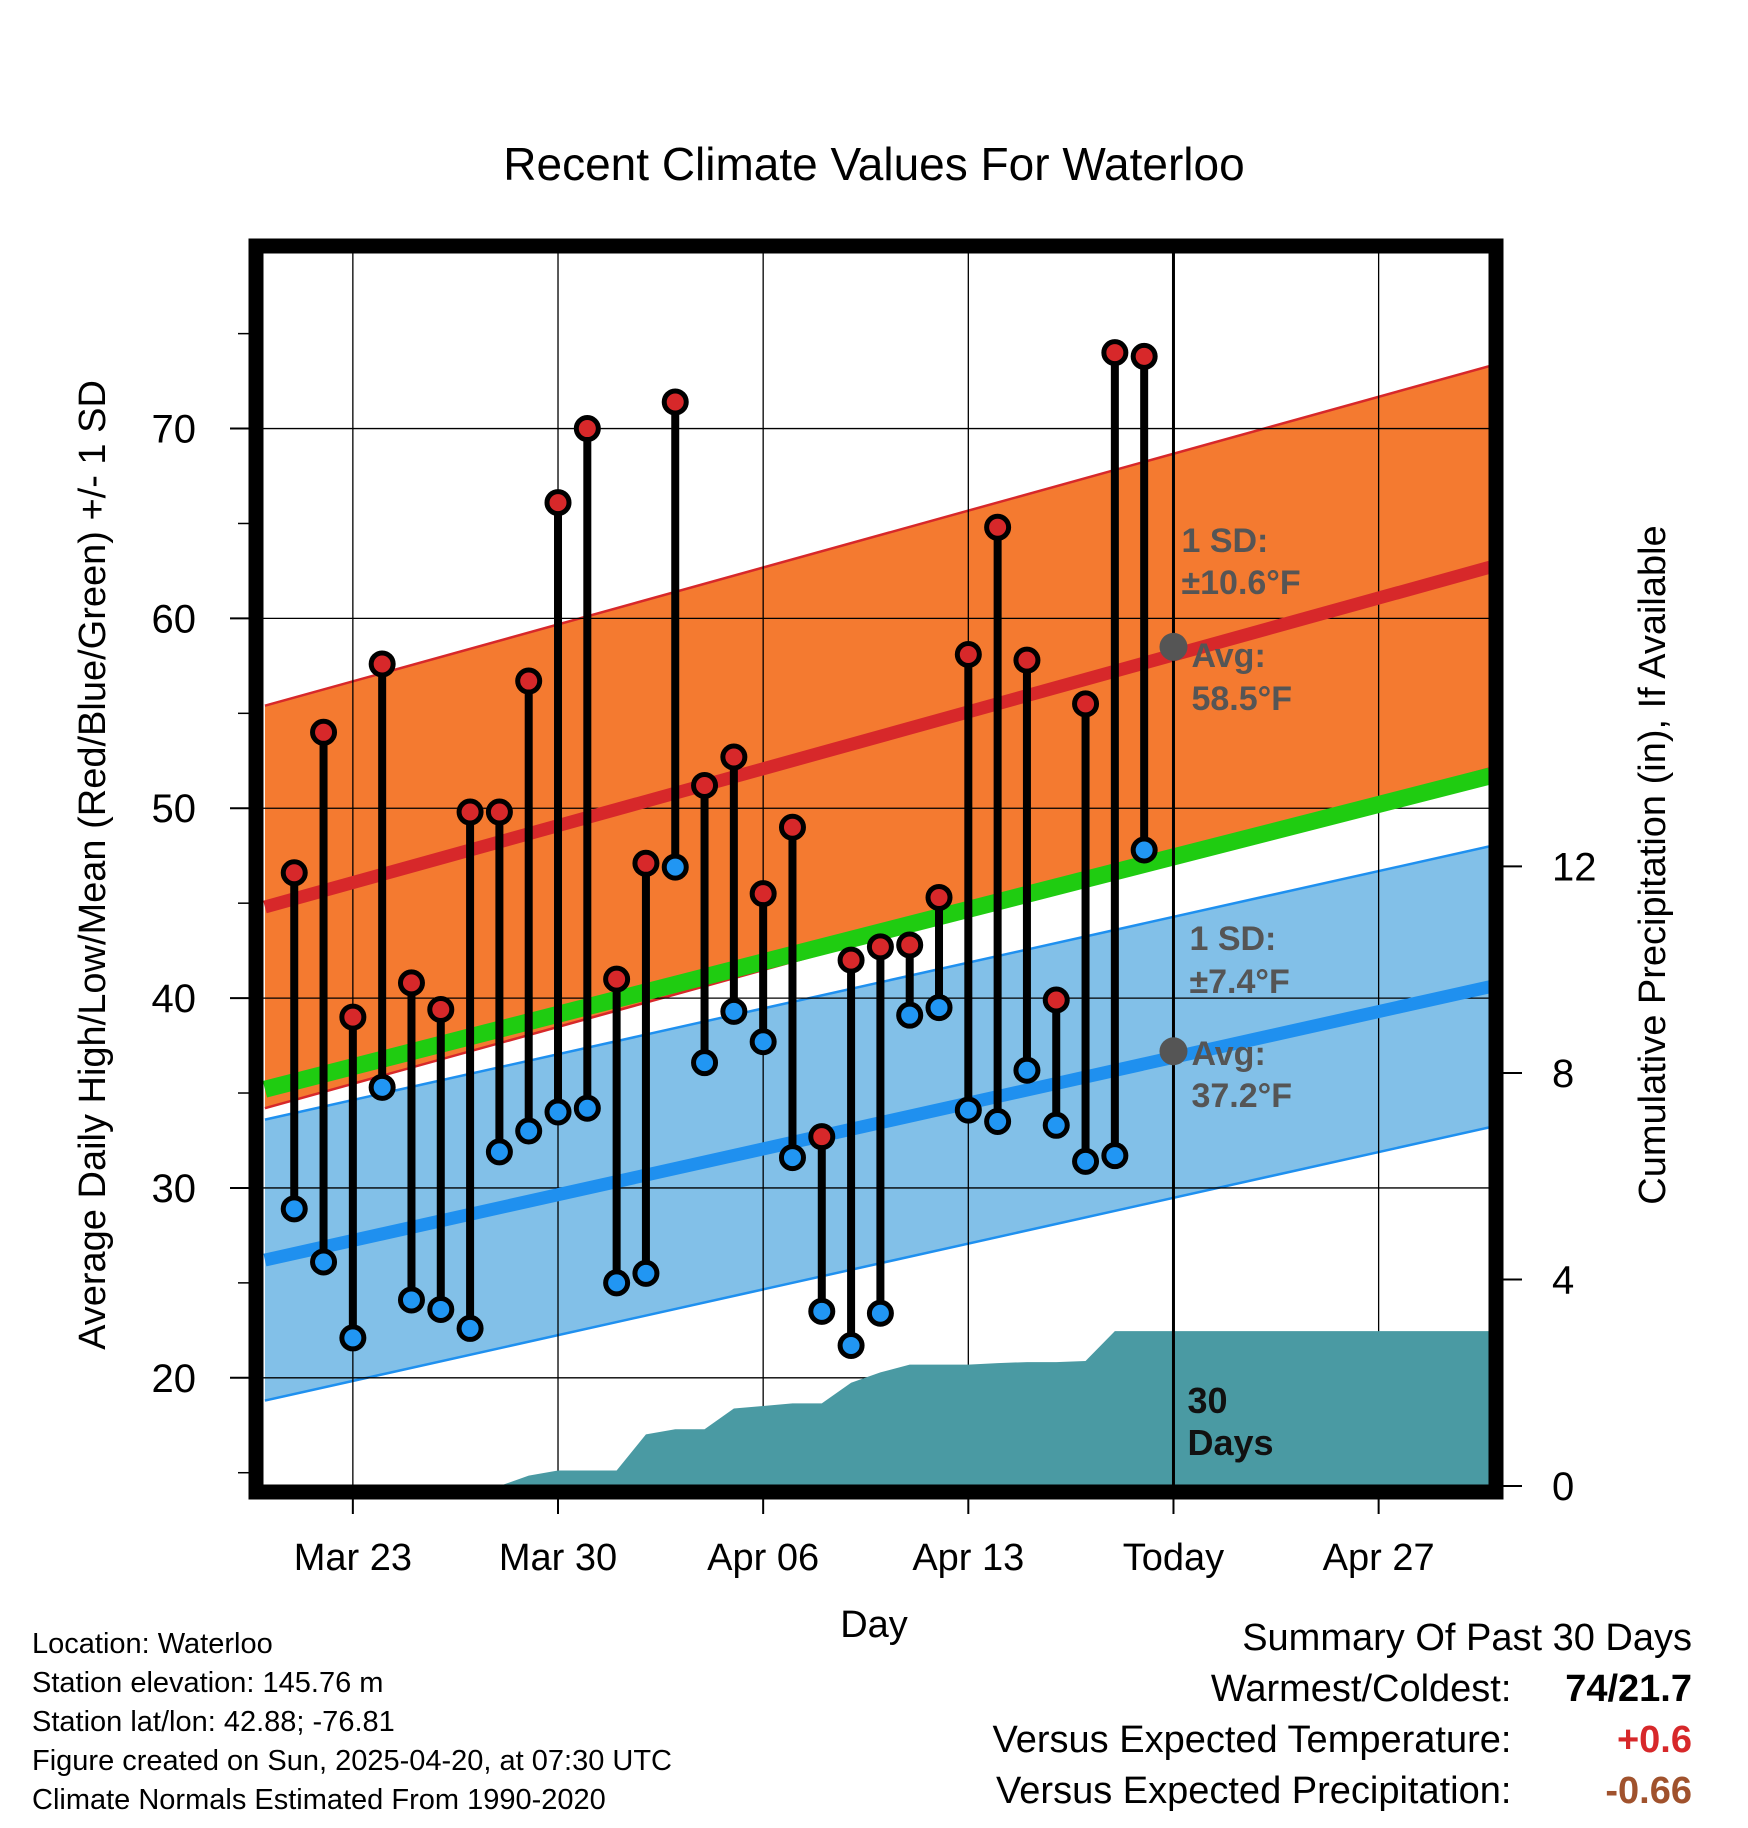 The image size is (1748, 1828). I want to click on y-tick-label: 30, so click(174, 1189).